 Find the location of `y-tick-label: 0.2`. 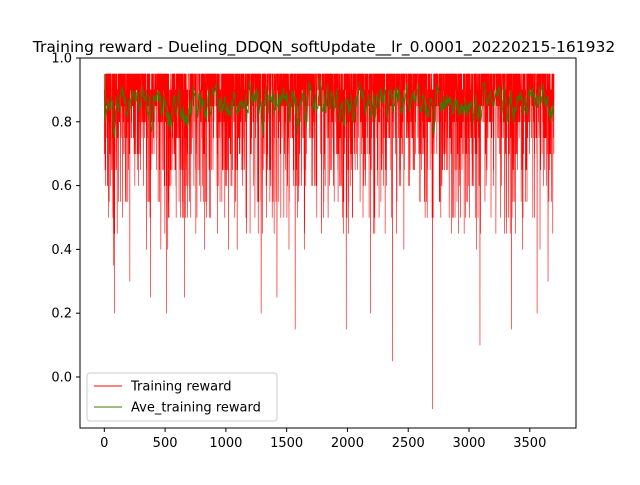

y-tick-label: 0.2 is located at coordinates (61, 314).